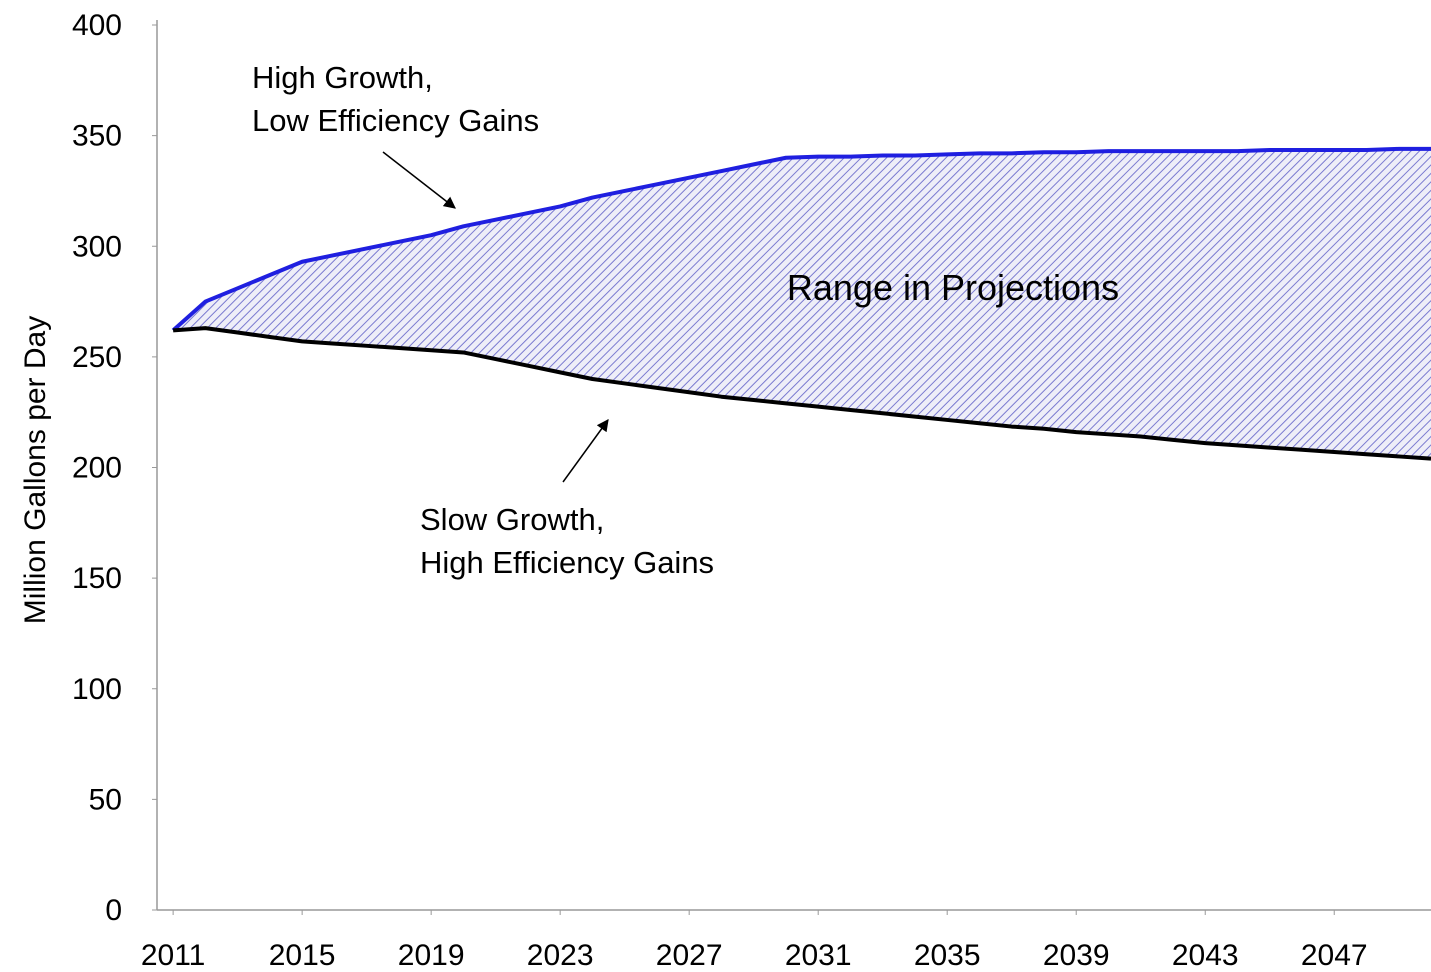  Describe the element at coordinates (302, 955) in the screenshot. I see `x-tick-label: 2015` at that location.